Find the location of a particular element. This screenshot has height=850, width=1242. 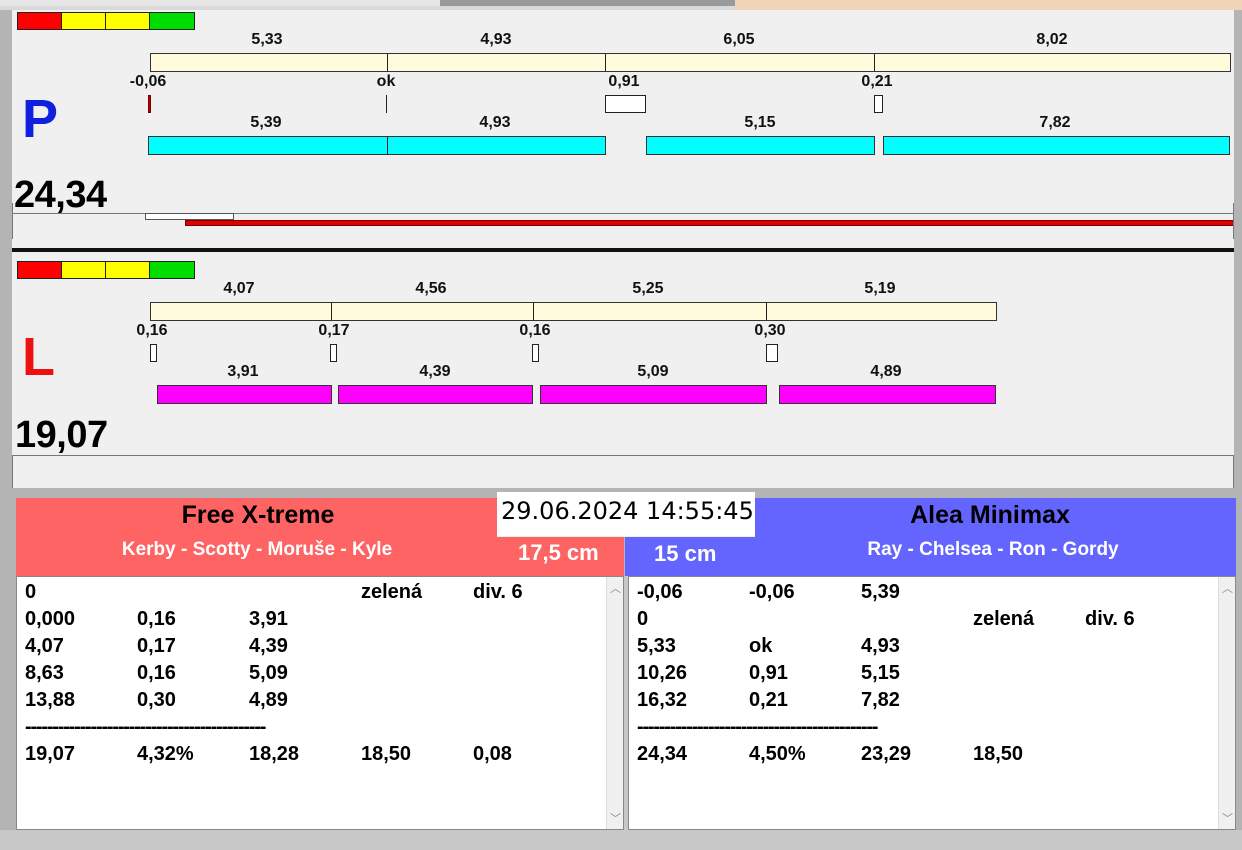

p-mid-value: ok is located at coordinates (386, 81).